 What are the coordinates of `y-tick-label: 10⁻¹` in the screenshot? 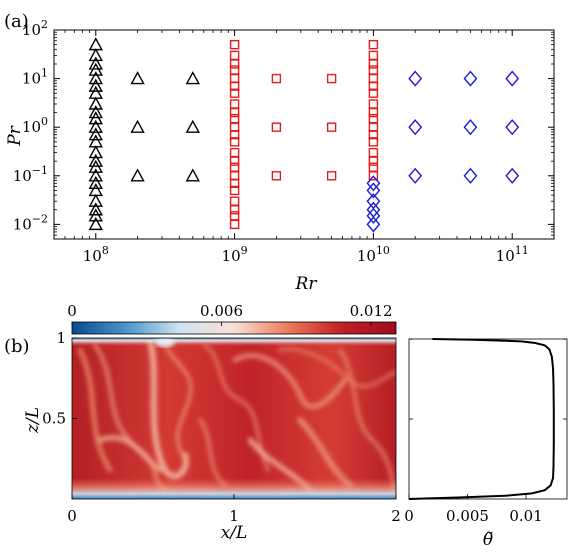 It's located at (30, 174).